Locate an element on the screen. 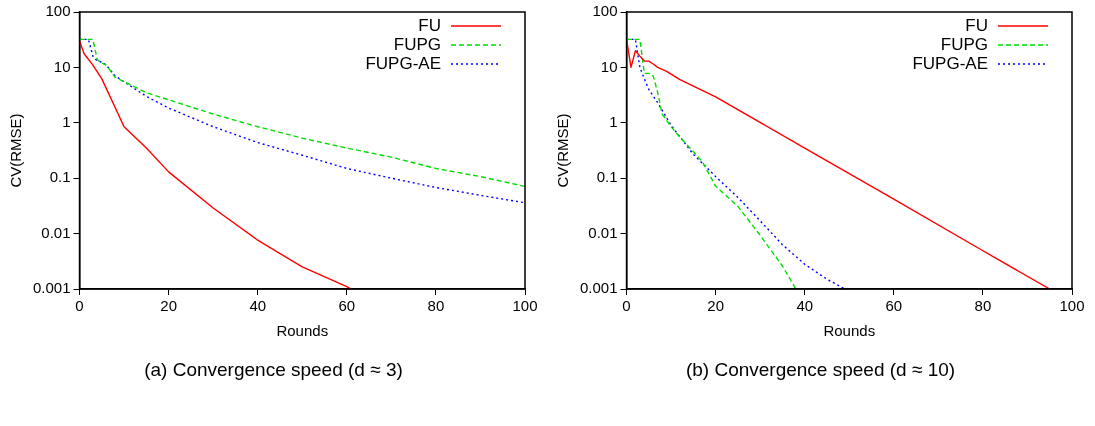 The height and width of the screenshot is (426, 1095). text: (b) Convergence speed (d ≈ 10) is located at coordinates (820, 370).